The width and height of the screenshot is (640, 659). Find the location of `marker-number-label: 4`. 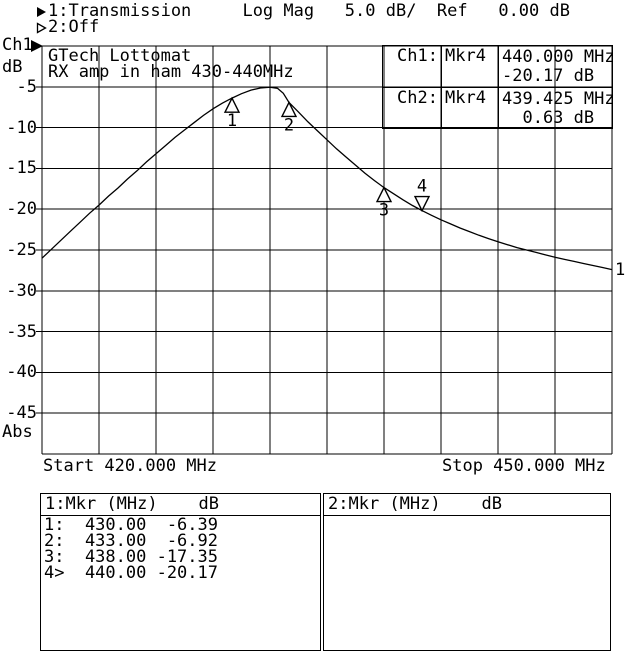

marker-number-label: 4 is located at coordinates (422, 187).